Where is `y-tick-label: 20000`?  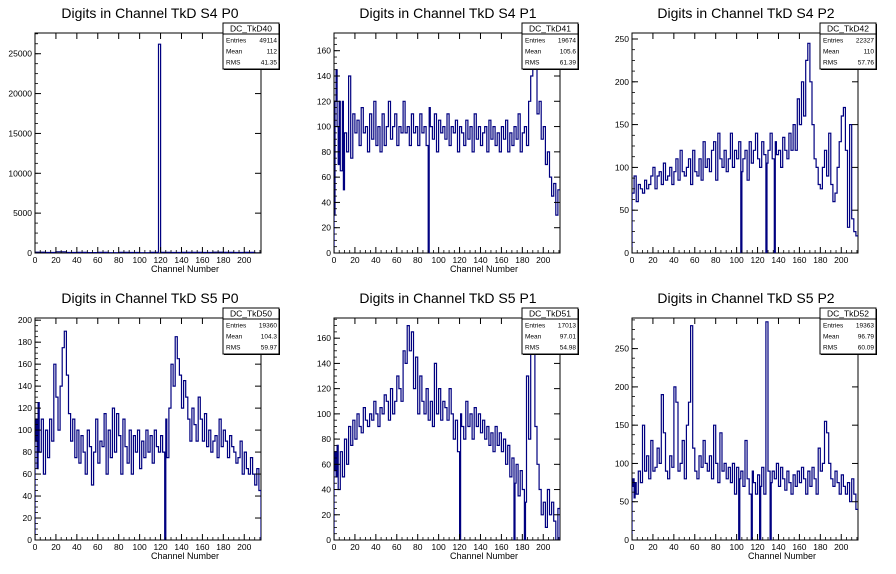 y-tick-label: 20000 is located at coordinates (20, 94).